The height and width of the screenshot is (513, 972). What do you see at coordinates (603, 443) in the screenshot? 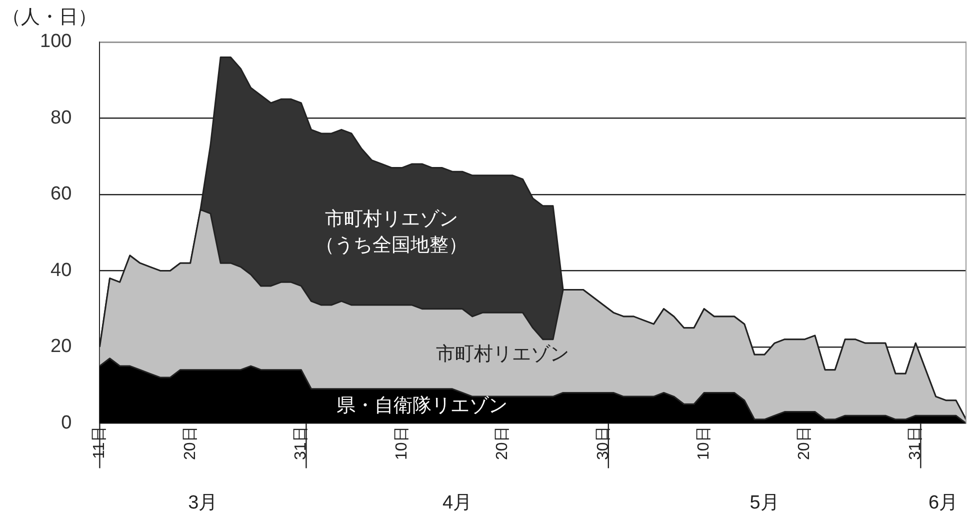
I see `x-tick-label: 30日` at bounding box center [603, 443].